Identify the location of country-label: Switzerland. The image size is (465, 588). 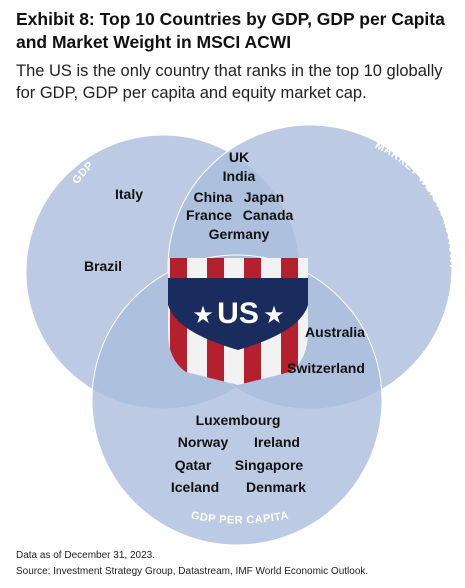
(326, 368).